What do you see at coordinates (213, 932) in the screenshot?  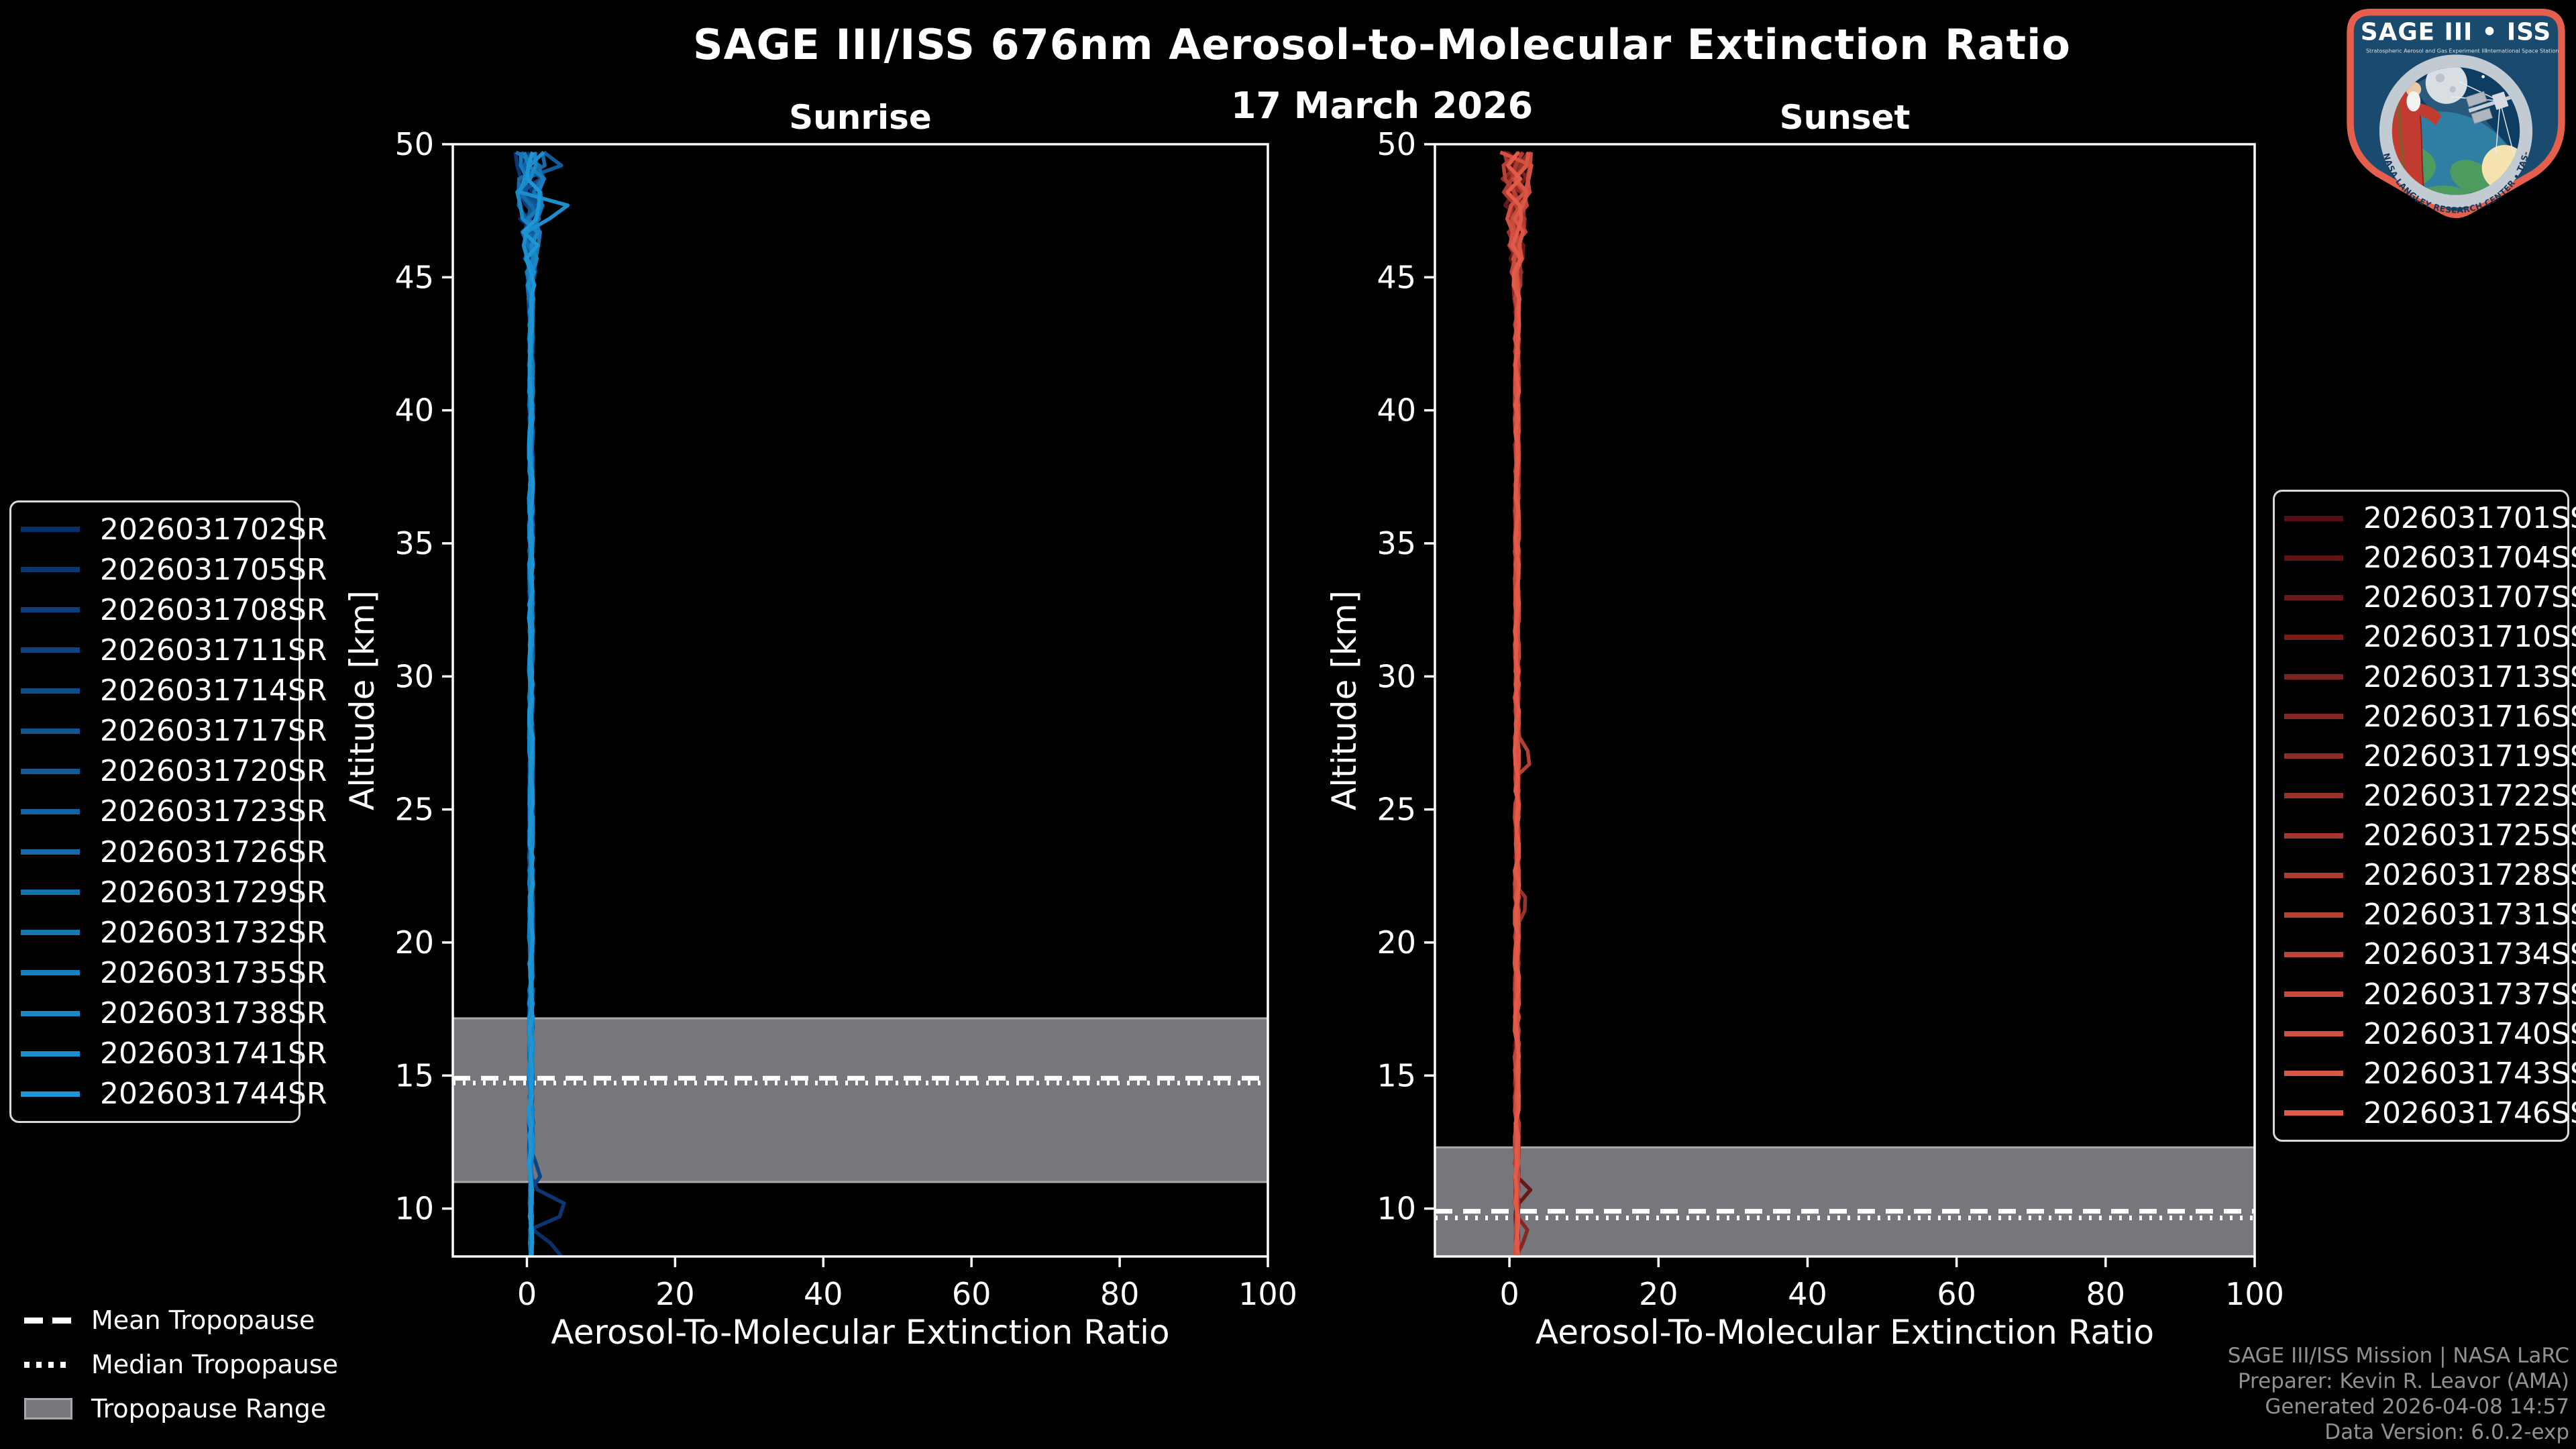 I see `sunrise-event-label: 2026031732SR` at bounding box center [213, 932].